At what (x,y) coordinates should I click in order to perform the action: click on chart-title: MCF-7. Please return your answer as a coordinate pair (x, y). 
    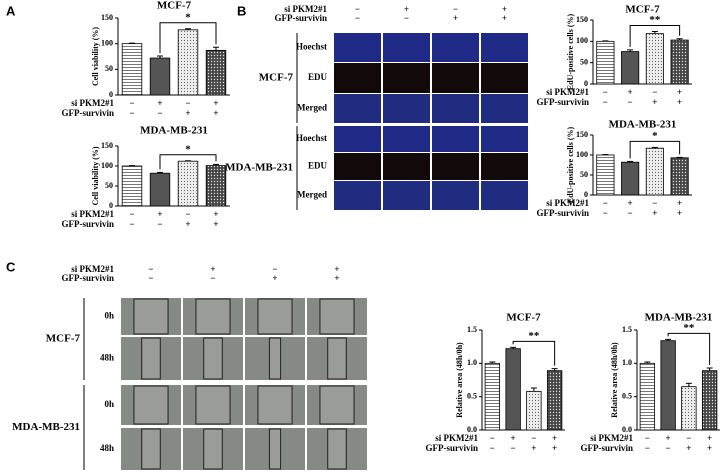
    Looking at the image, I should click on (642, 10).